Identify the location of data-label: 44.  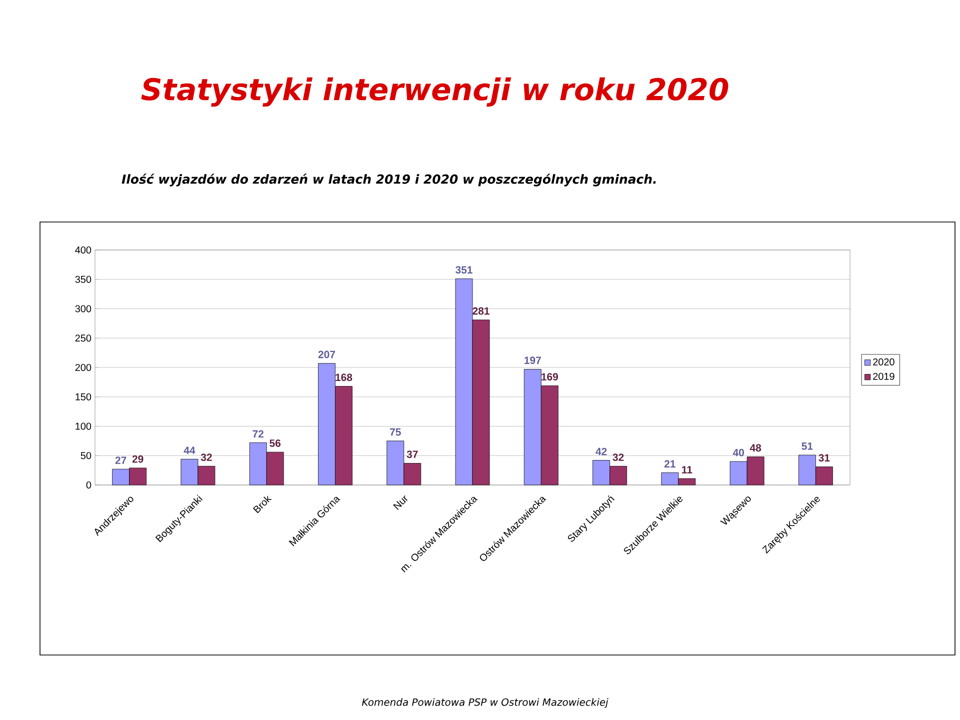
(190, 450).